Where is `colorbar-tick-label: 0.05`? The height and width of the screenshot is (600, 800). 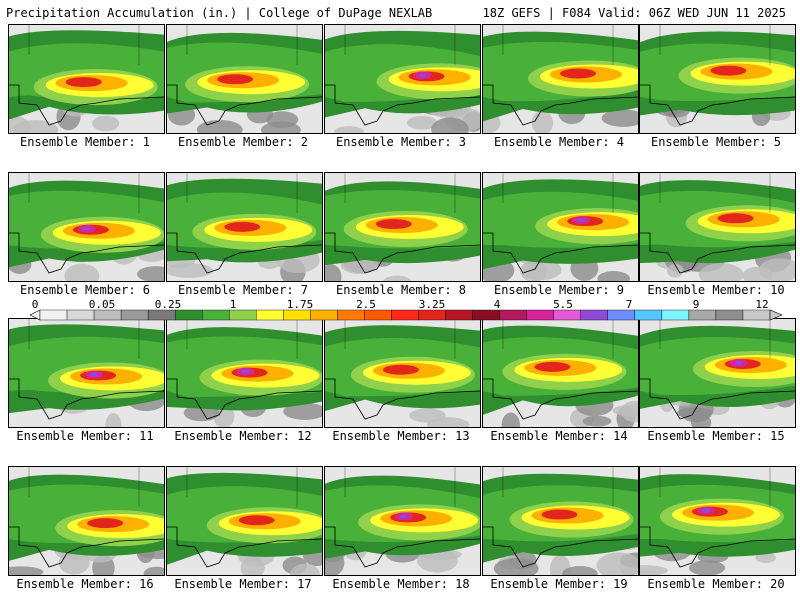 colorbar-tick-label: 0.05 is located at coordinates (102, 304).